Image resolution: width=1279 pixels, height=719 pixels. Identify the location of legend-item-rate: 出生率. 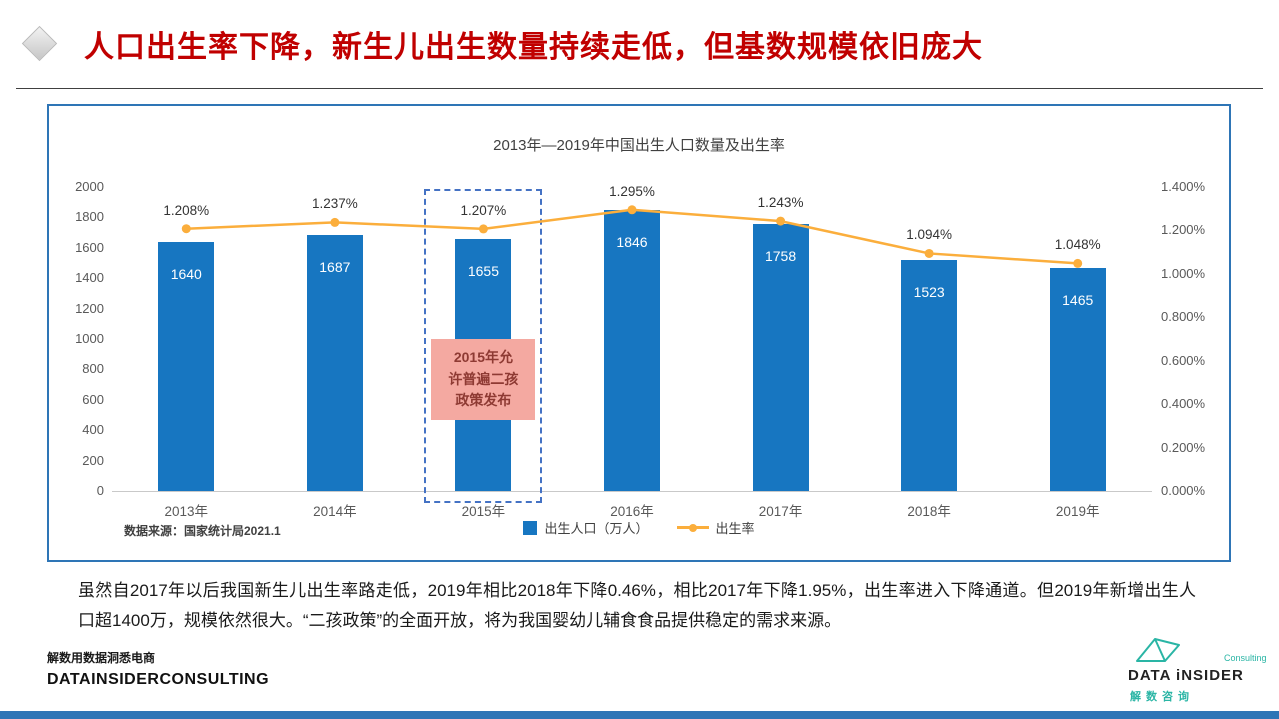
(715, 527).